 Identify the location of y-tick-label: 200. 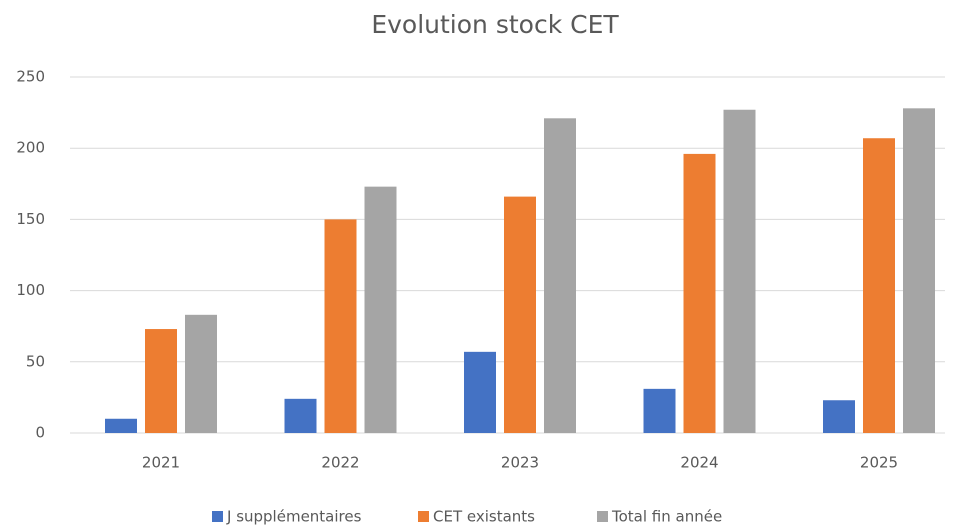
(30, 148).